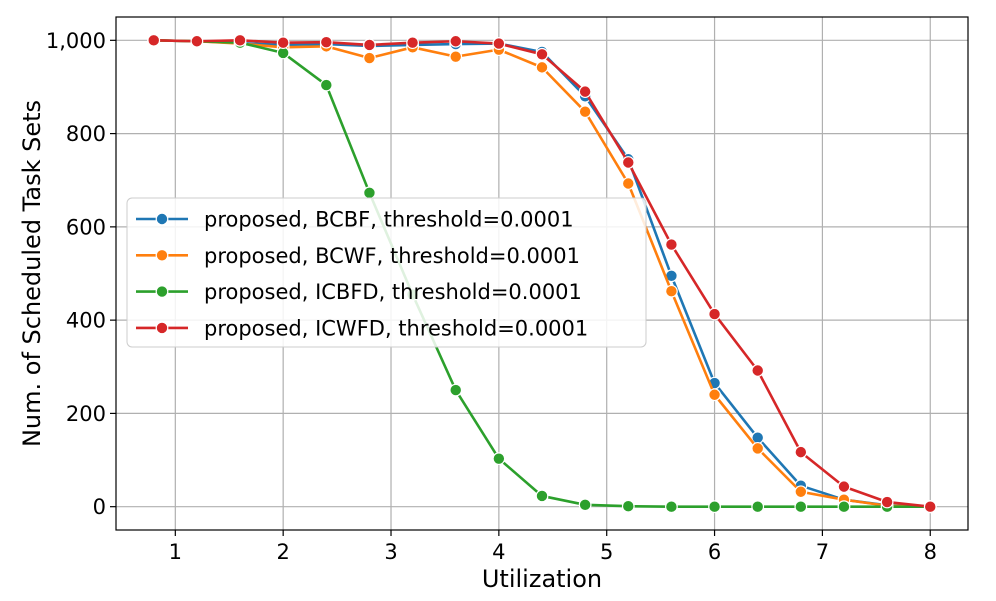  I want to click on x-tick-label: 4, so click(498, 552).